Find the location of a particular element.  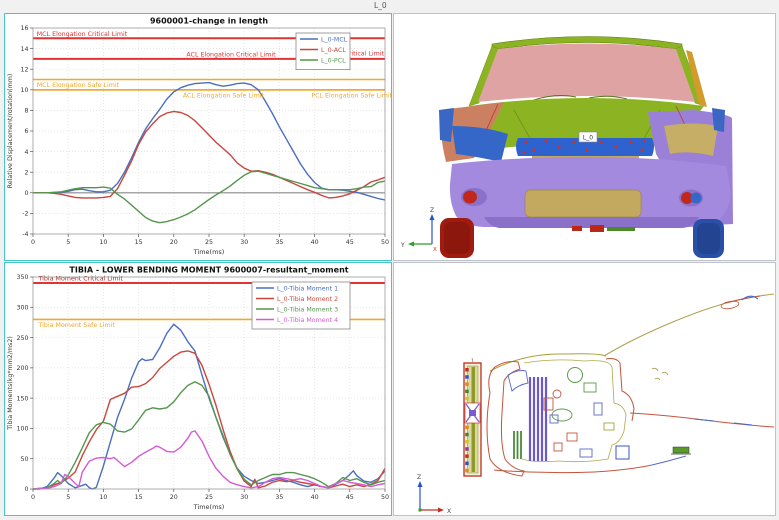

series-L_0-PCL is located at coordinates (209, 197).